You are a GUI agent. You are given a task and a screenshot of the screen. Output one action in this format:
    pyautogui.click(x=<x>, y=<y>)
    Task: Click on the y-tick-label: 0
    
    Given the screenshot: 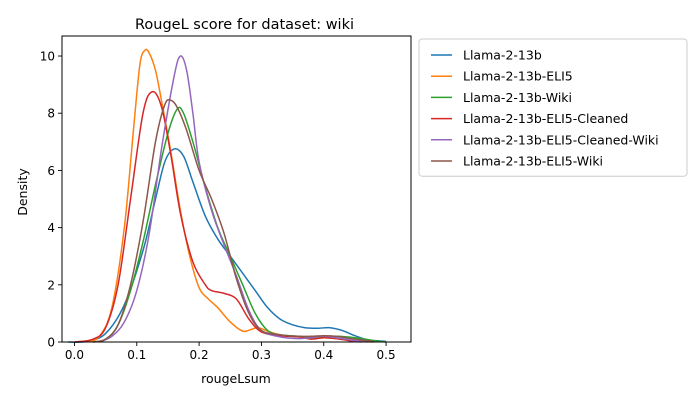 What is the action you would take?
    pyautogui.click(x=51, y=343)
    